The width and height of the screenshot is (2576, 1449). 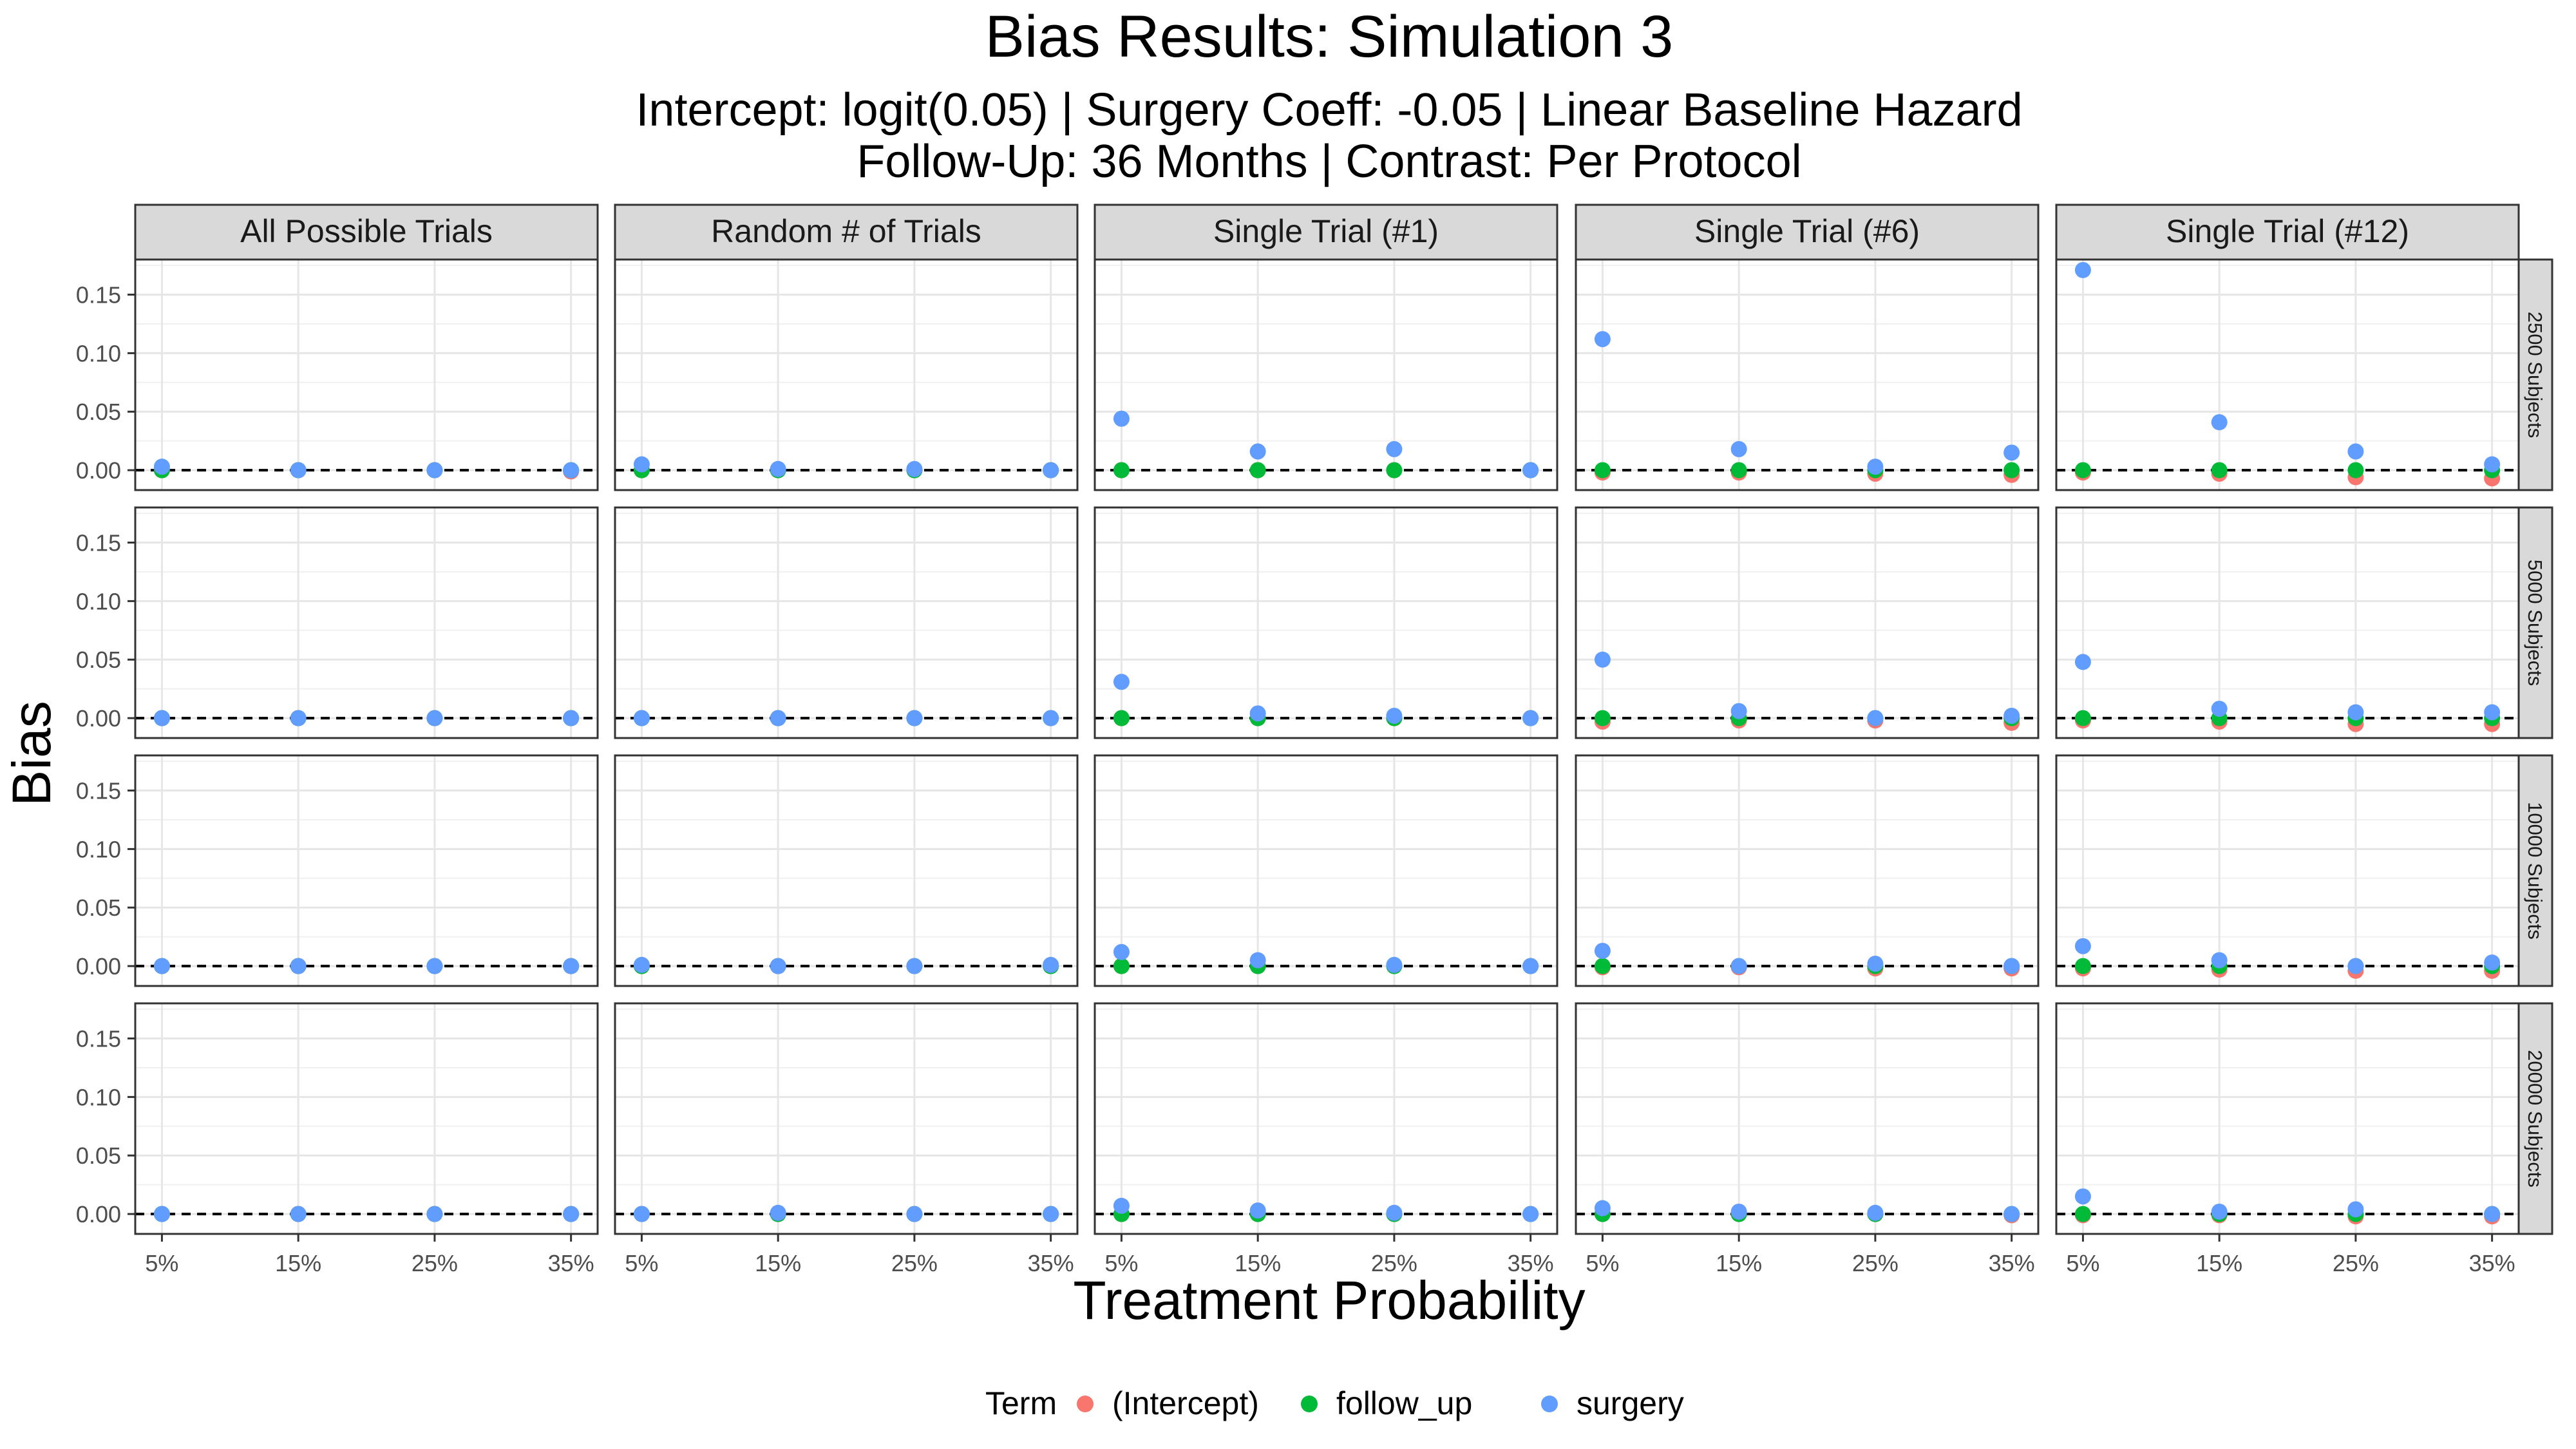 I want to click on y-tick-label: 0.10, so click(x=99, y=353).